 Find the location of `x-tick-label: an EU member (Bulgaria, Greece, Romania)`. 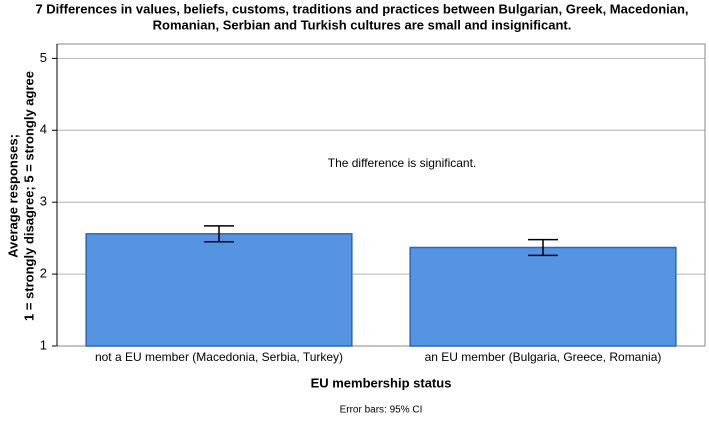

x-tick-label: an EU member (Bulgaria, Greece, Romania) is located at coordinates (543, 357).